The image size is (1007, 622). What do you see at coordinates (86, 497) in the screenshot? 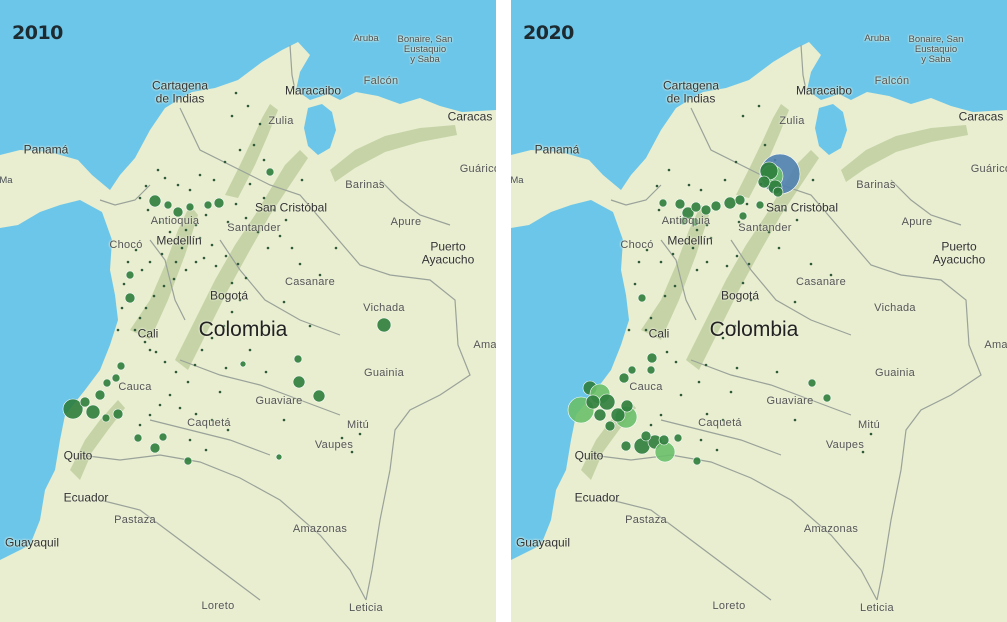
I see `map-label: Ecuador` at bounding box center [86, 497].